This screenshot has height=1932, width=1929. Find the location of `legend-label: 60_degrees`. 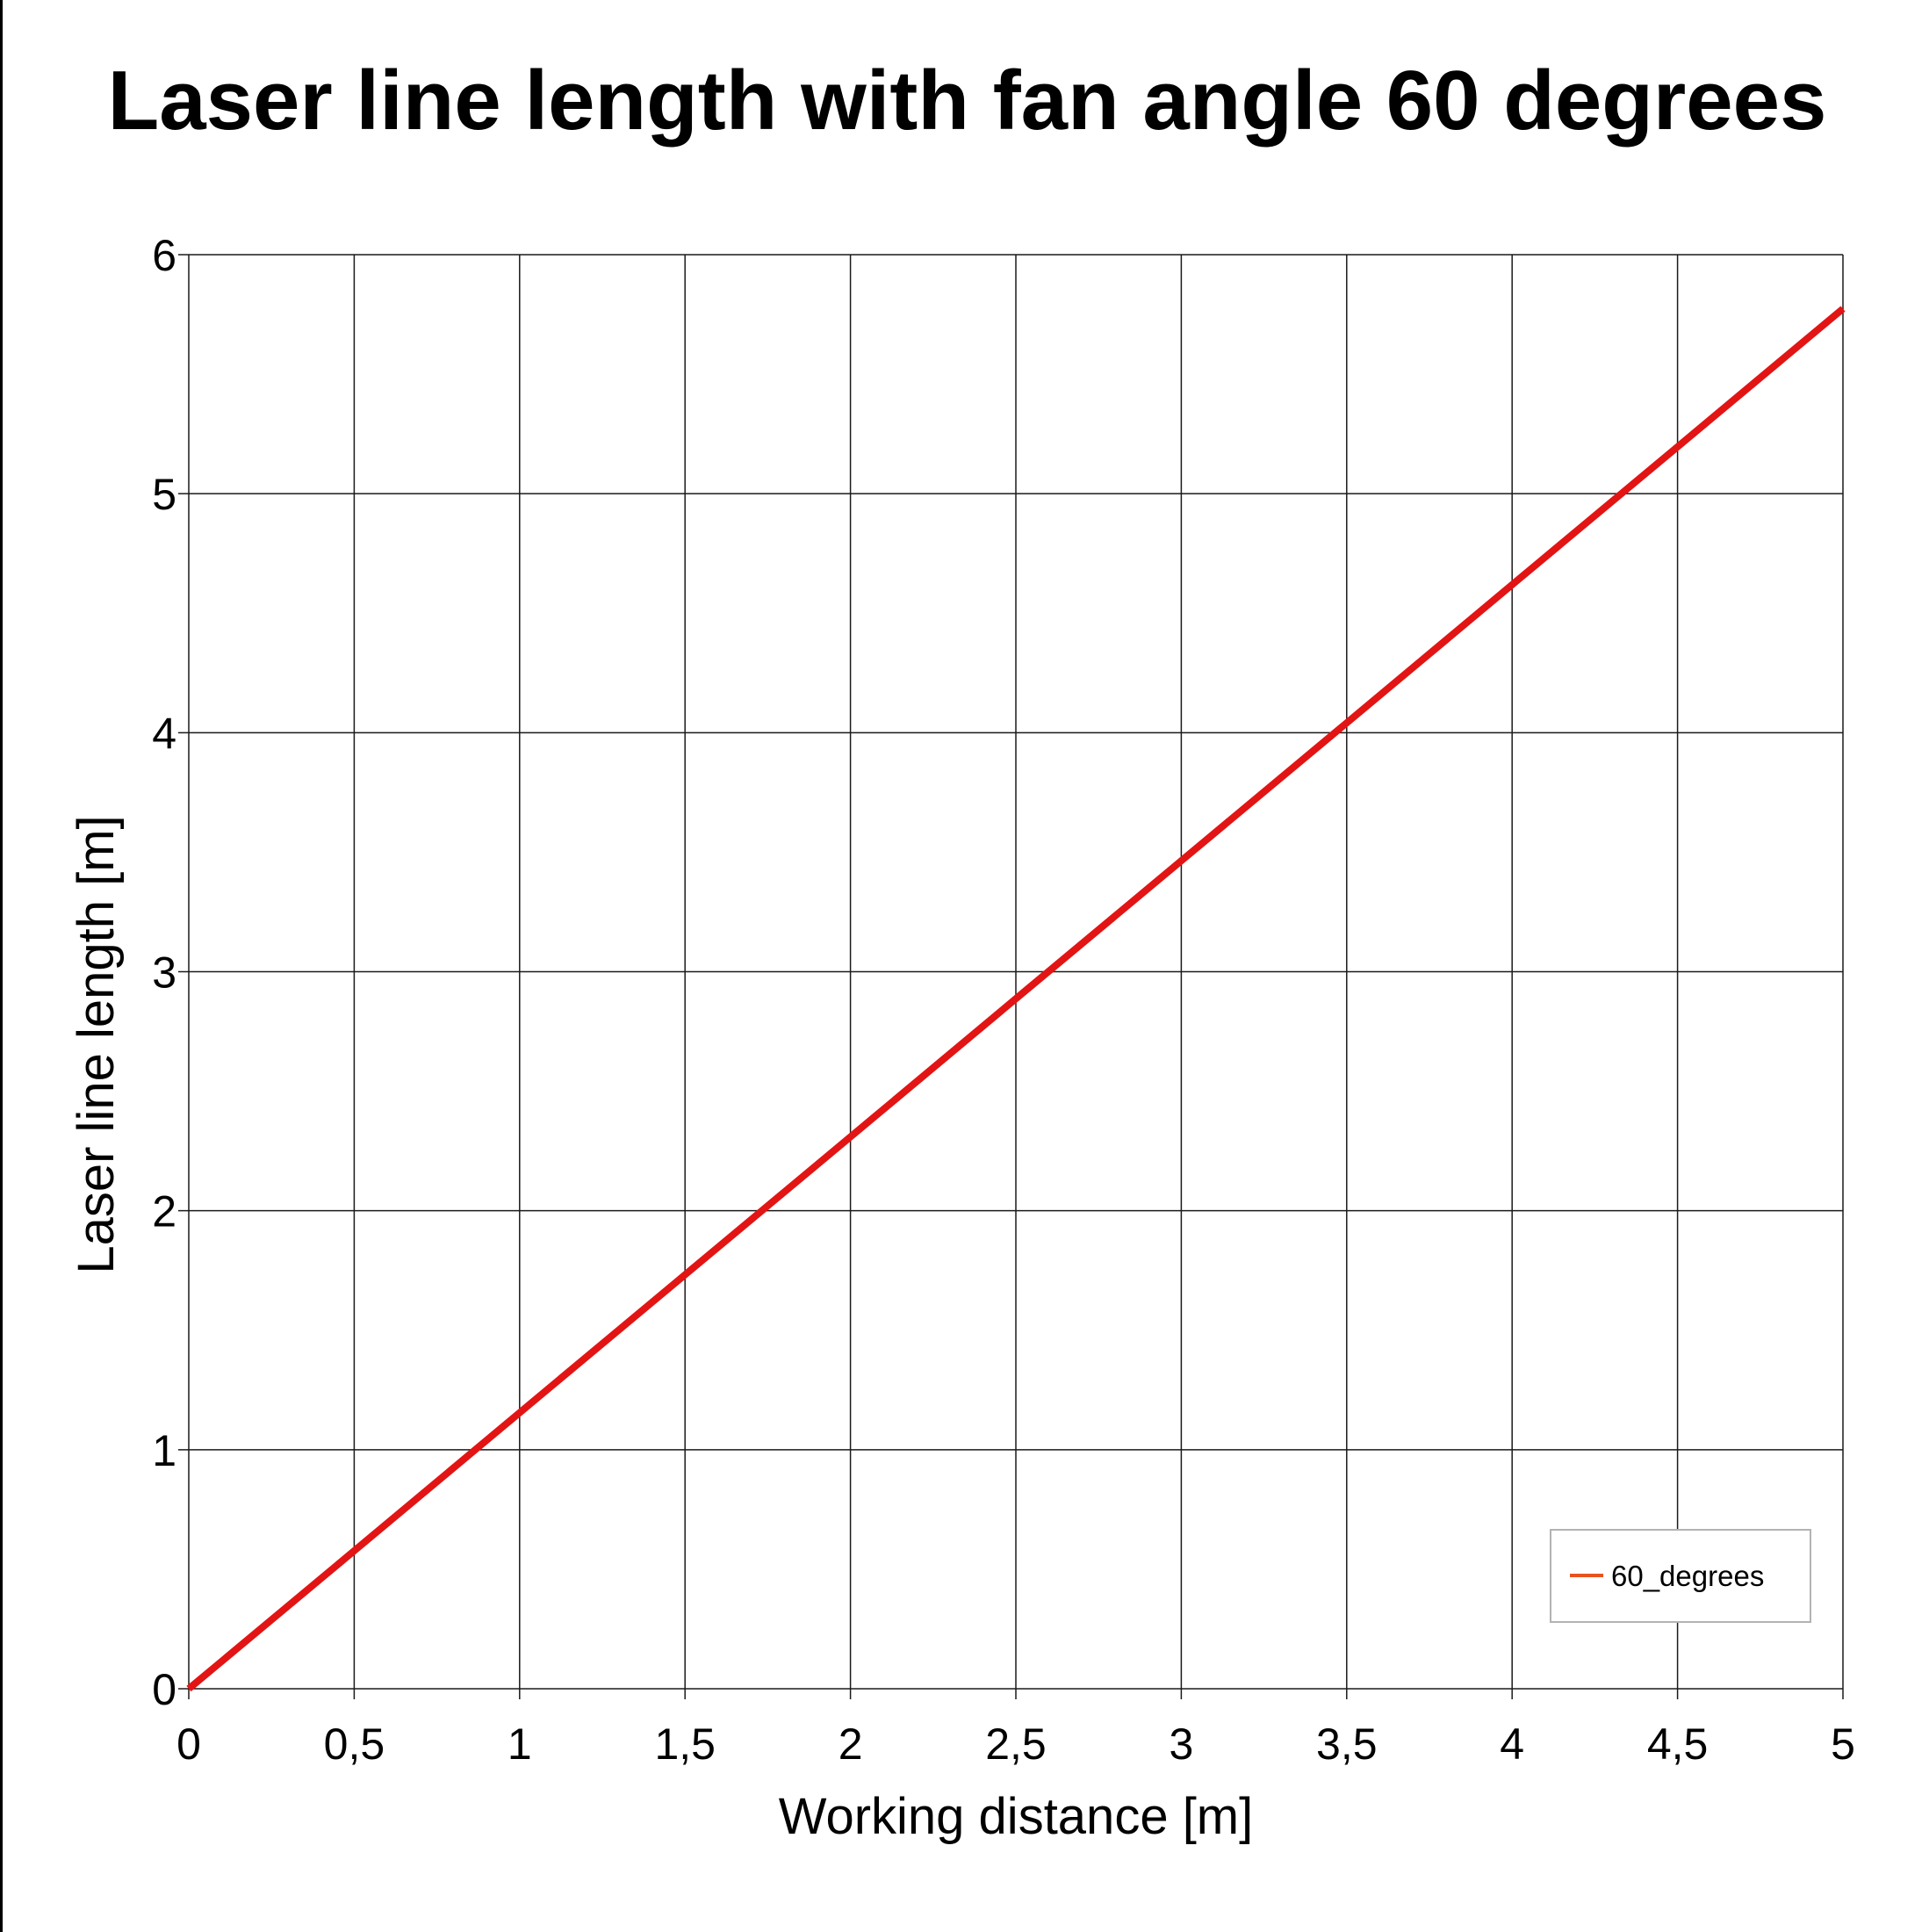

legend-label: 60_degrees is located at coordinates (1687, 1576).